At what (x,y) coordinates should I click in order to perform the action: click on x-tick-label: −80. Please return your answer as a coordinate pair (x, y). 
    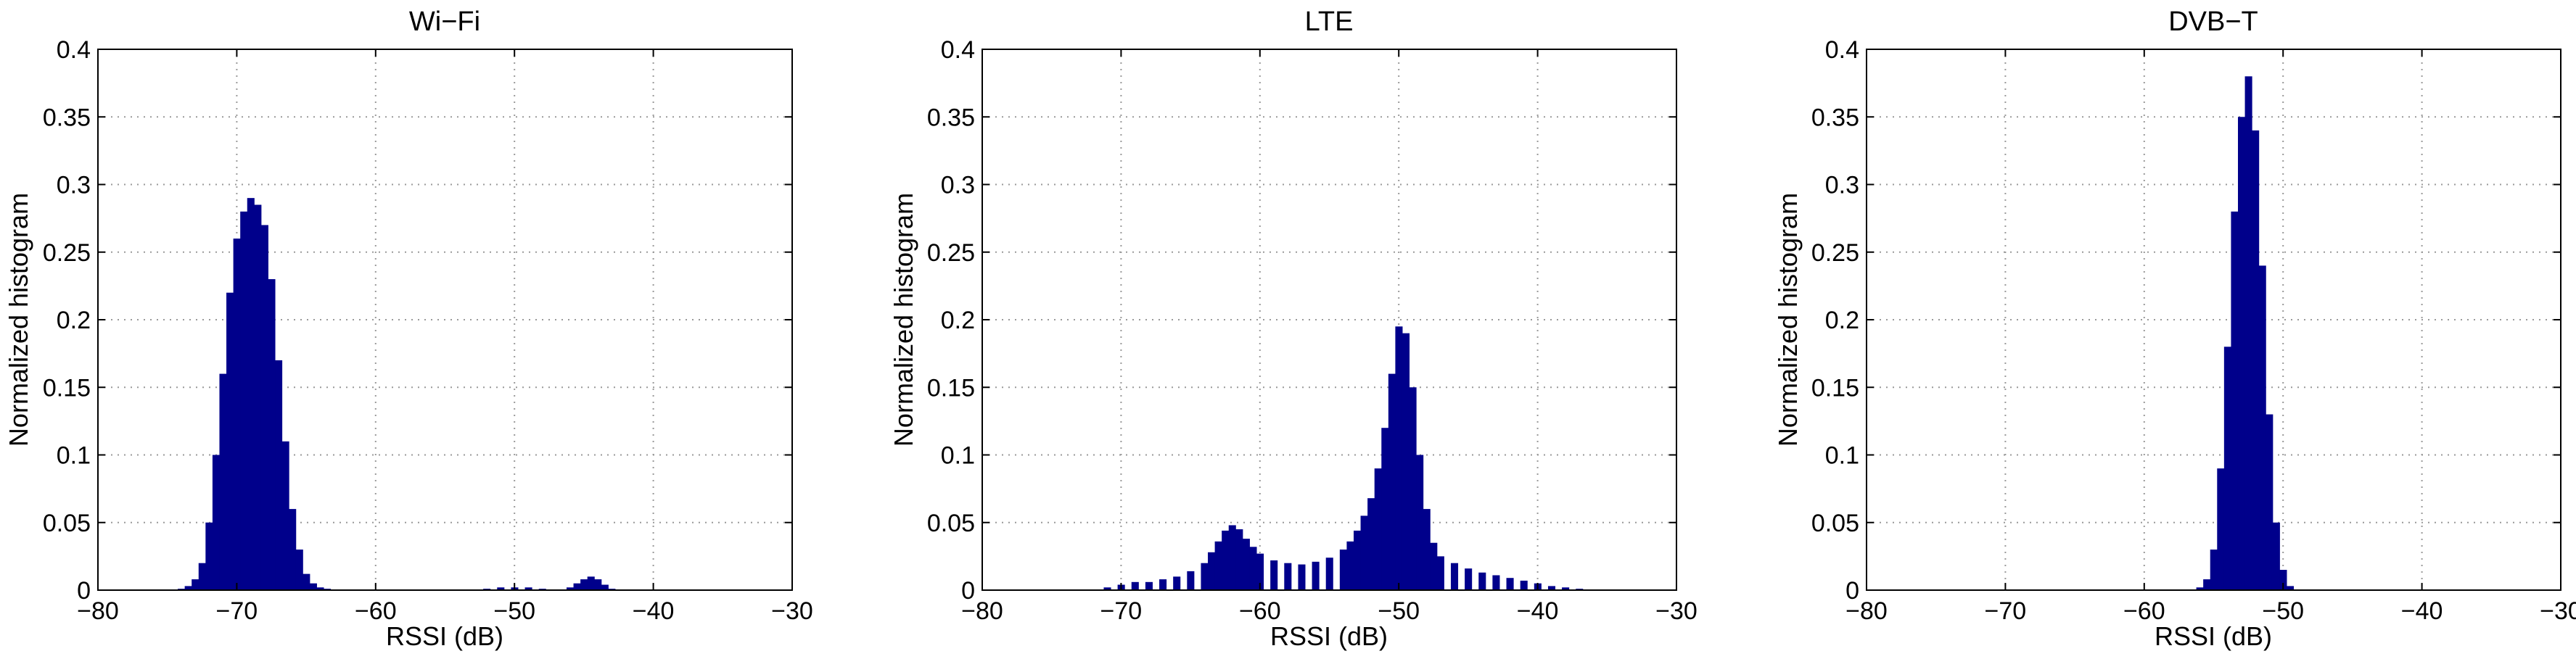
    Looking at the image, I should click on (98, 611).